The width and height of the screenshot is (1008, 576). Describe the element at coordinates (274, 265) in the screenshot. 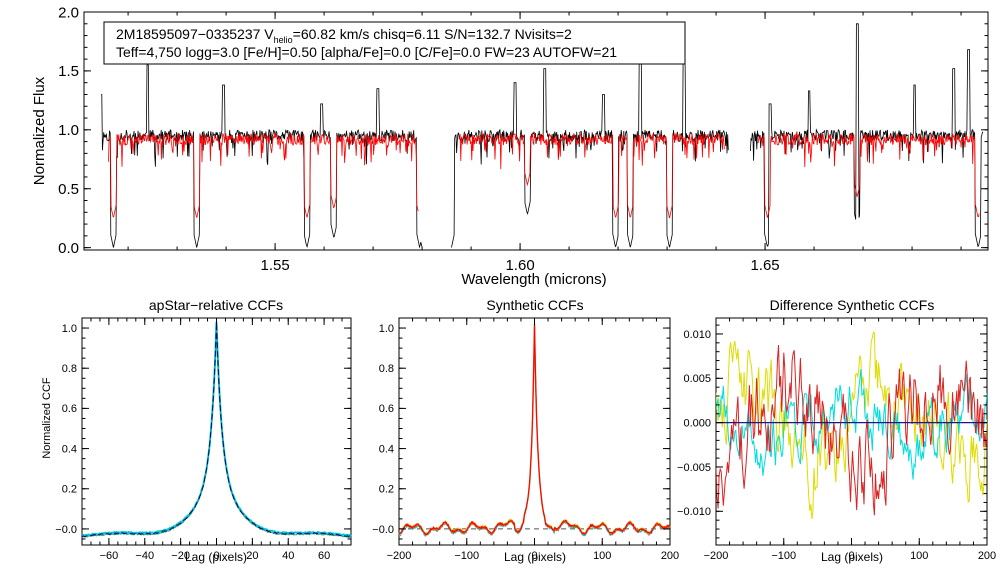

I see `spectrum-xtick-label: 1.55` at that location.